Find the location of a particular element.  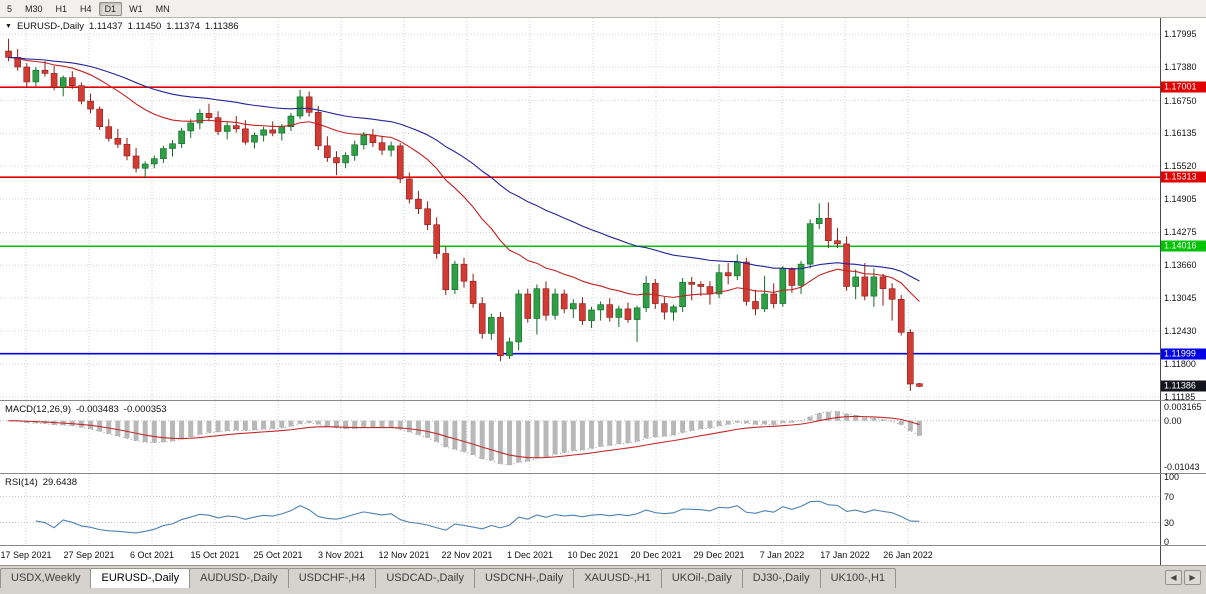

date-label: 3 Nov 2021 is located at coordinates (341, 555).